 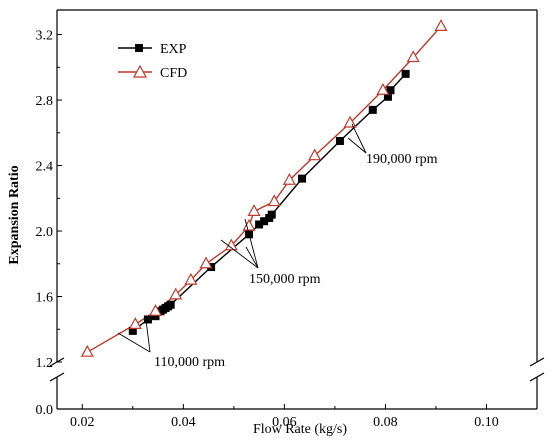 What do you see at coordinates (45, 36) in the screenshot?
I see `y-tick-label-upper-5: 3.2` at bounding box center [45, 36].